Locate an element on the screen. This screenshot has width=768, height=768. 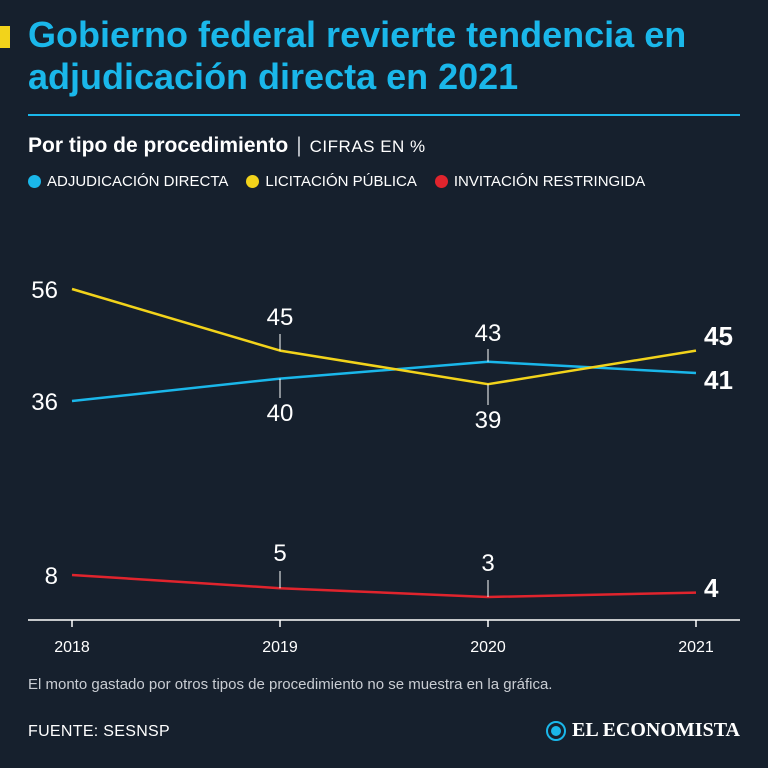
title-rule is located at coordinates (384, 115).